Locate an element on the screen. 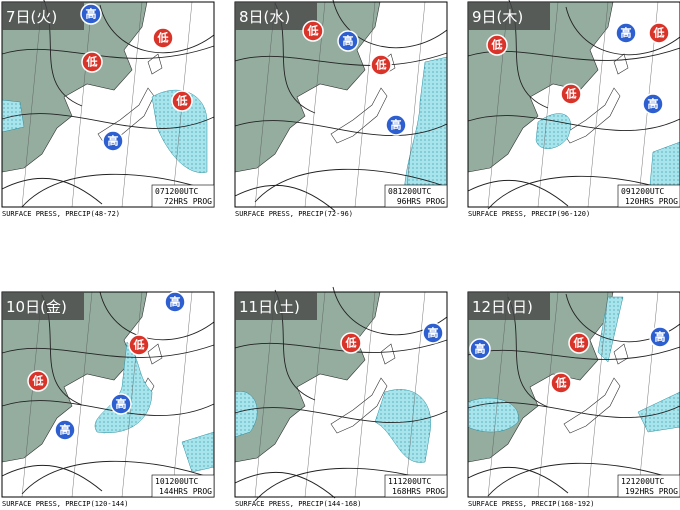 The height and width of the screenshot is (510, 680). caption: SURFACE PRESS, PRECIP(120-144) is located at coordinates (65, 504).